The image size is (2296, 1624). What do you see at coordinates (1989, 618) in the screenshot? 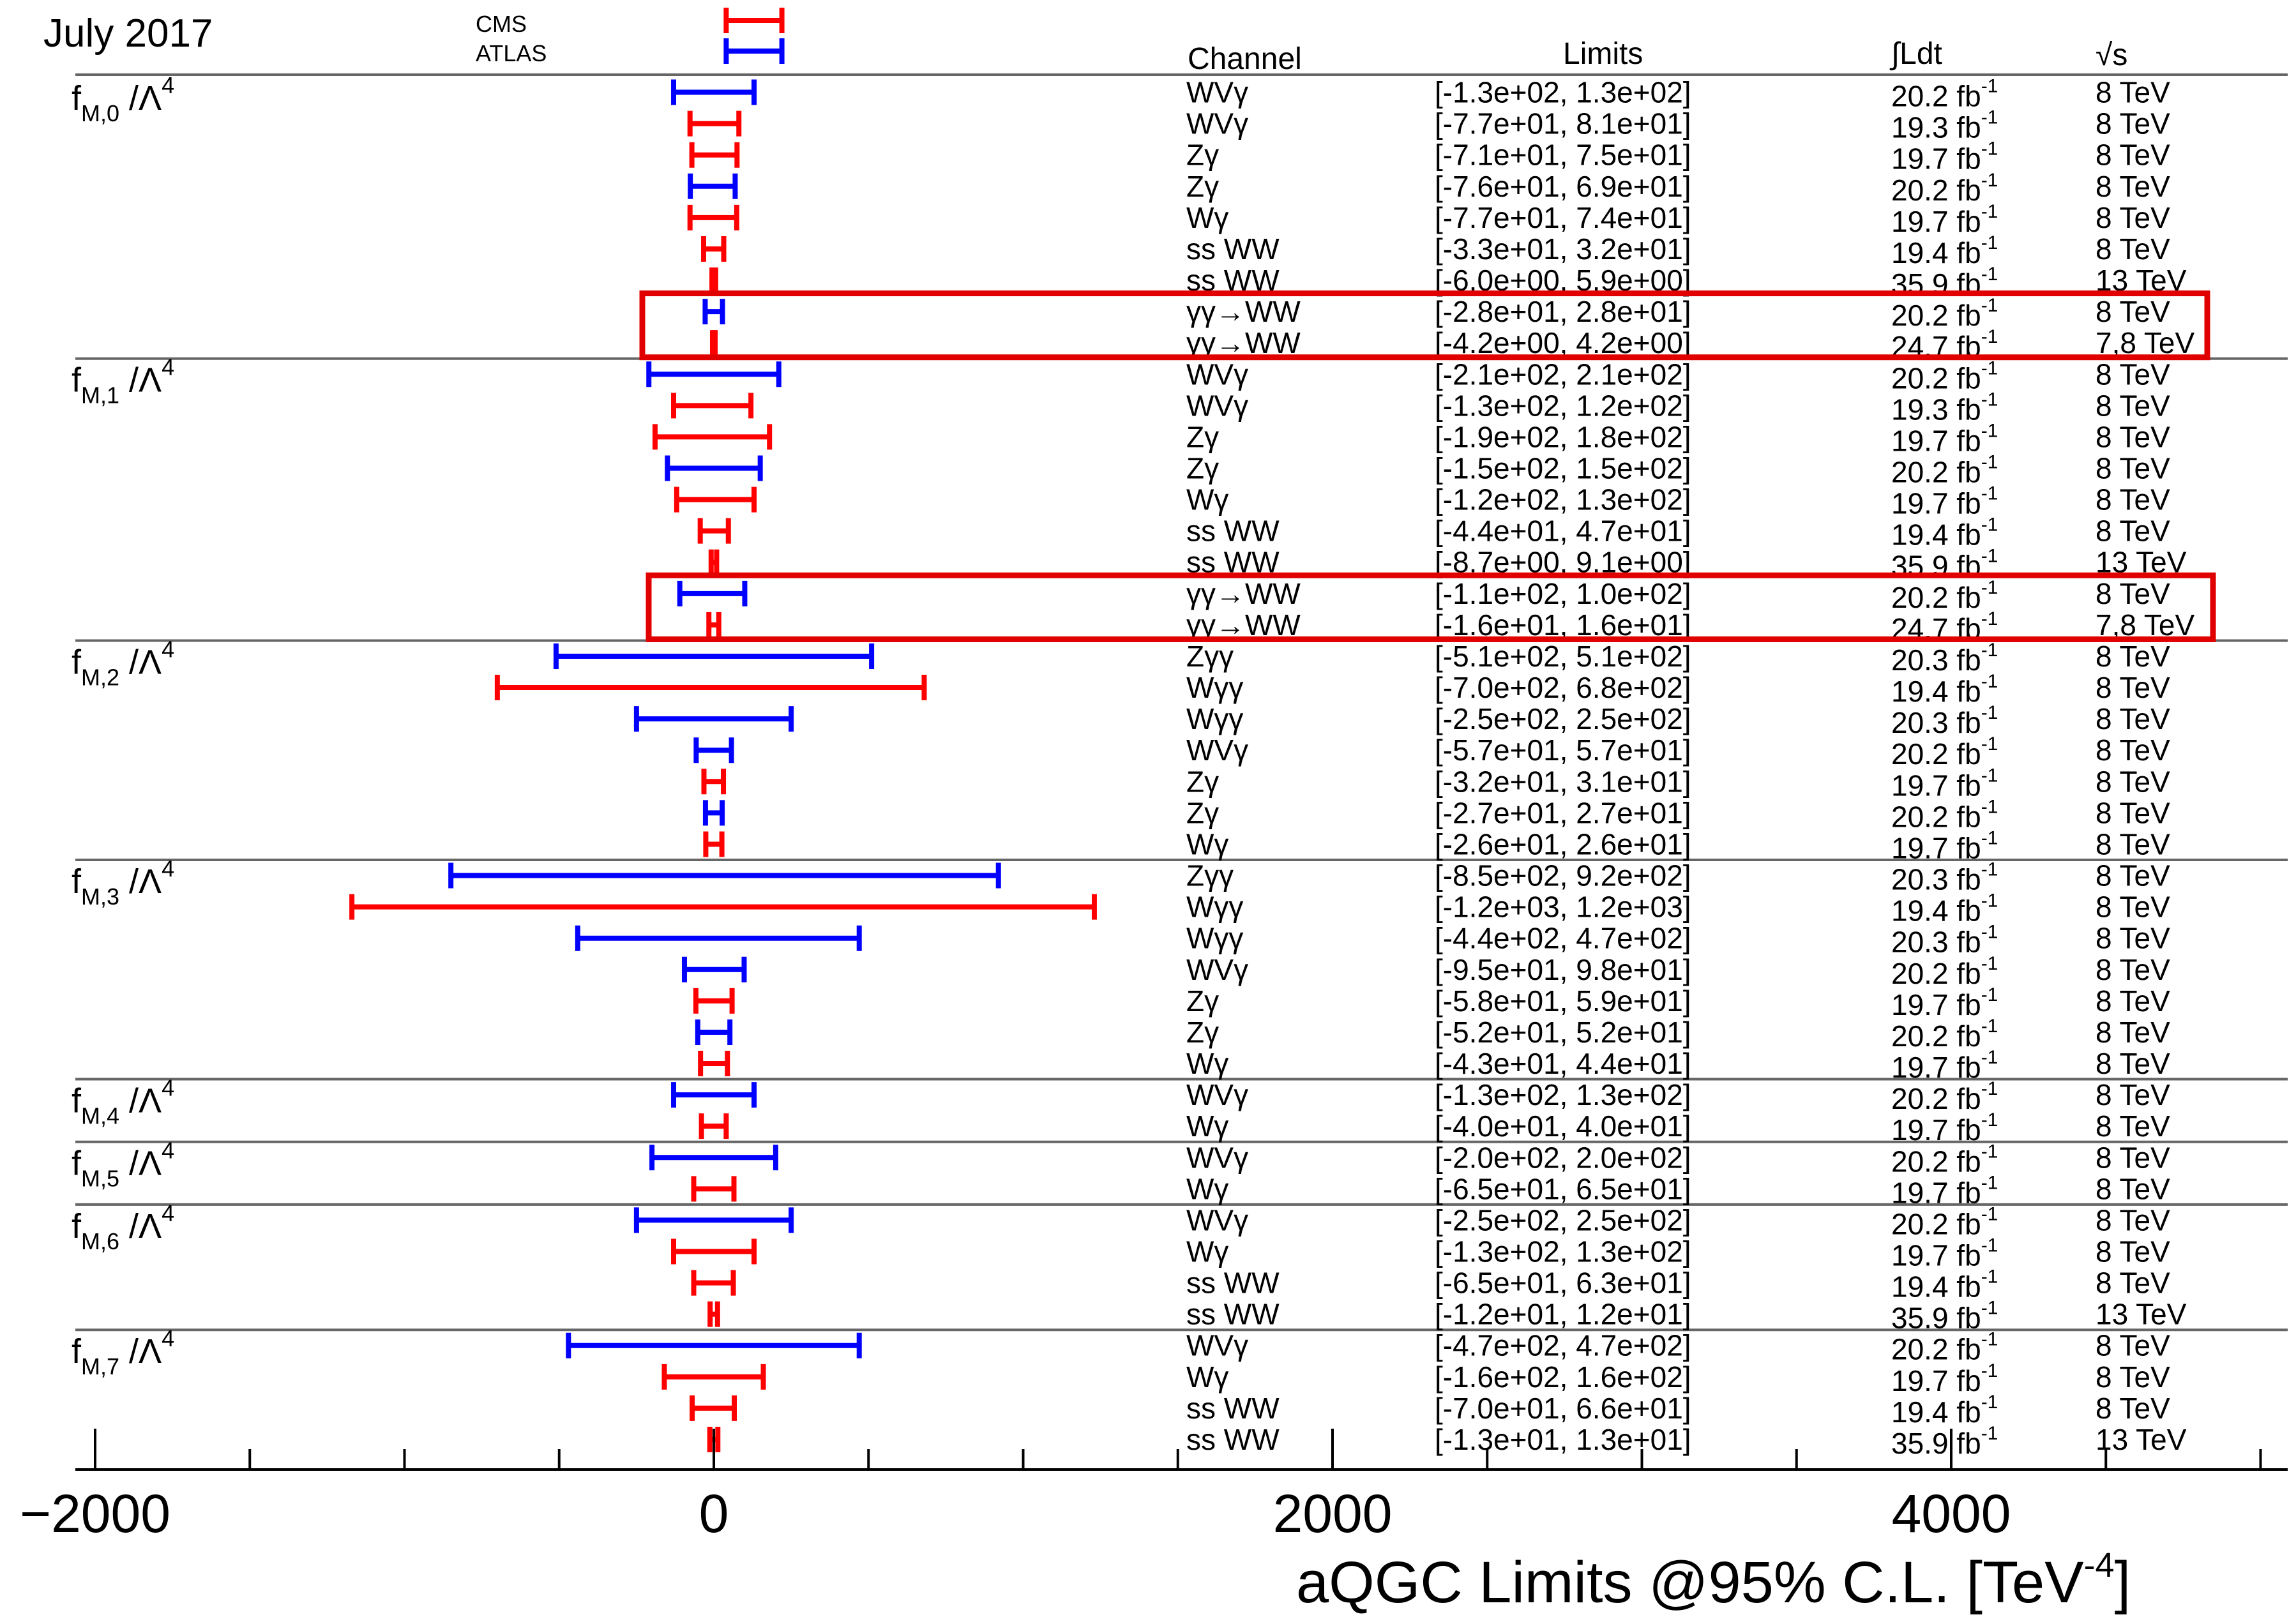
I see `row-m1-8-lumi-exp: -1` at bounding box center [1989, 618].